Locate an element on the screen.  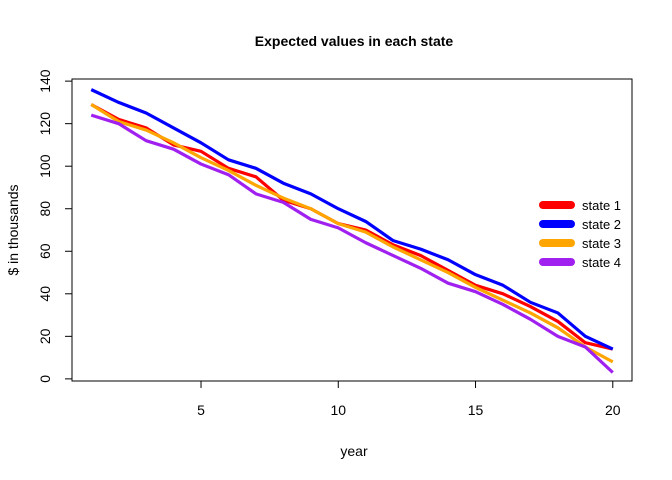
y-tick-label: 100 is located at coordinates (45, 166).